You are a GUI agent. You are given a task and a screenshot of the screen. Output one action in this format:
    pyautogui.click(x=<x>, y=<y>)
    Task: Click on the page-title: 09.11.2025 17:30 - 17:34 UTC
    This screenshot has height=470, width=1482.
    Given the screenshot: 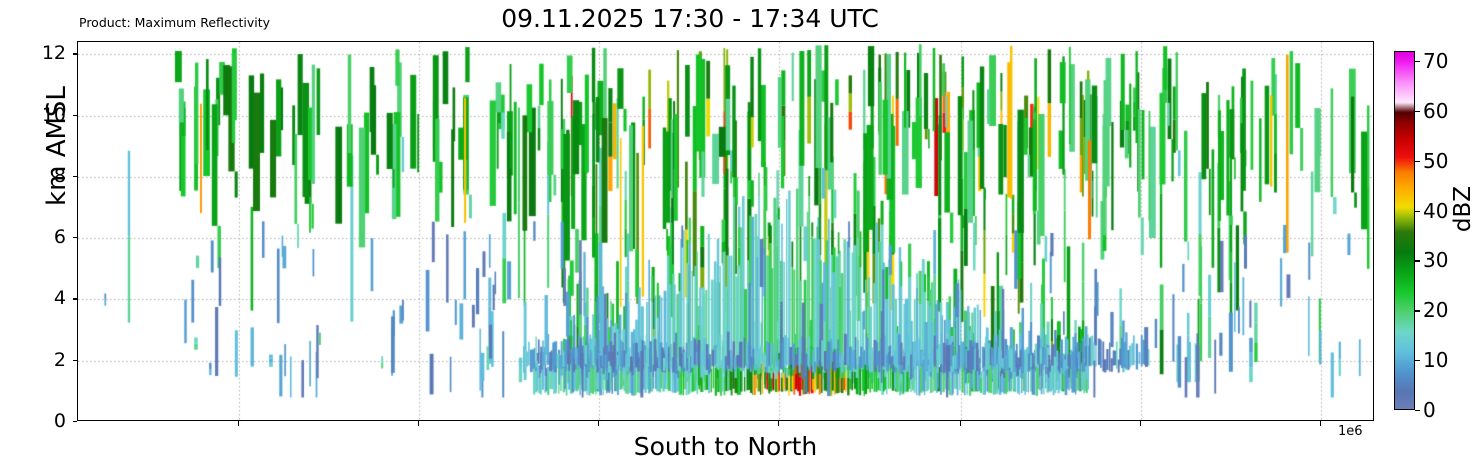 What is the action you would take?
    pyautogui.click(x=690, y=18)
    